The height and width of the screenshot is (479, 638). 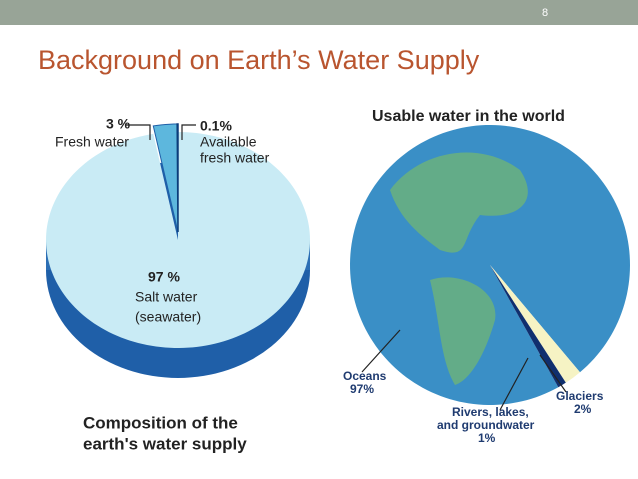 What do you see at coordinates (177, 178) in the screenshot?
I see `pie-slice` at bounding box center [177, 178].